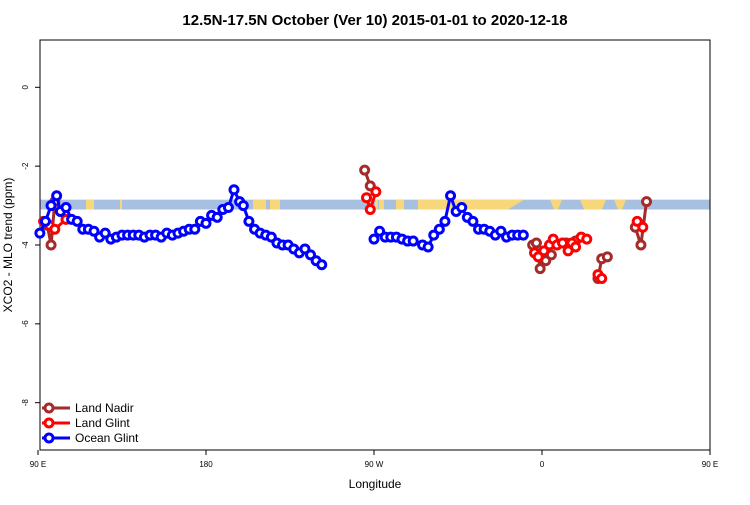 Image resolution: width=750 pixels, height=505 pixels. Describe the element at coordinates (542, 464) in the screenshot. I see `x-tick-label: 0` at that location.